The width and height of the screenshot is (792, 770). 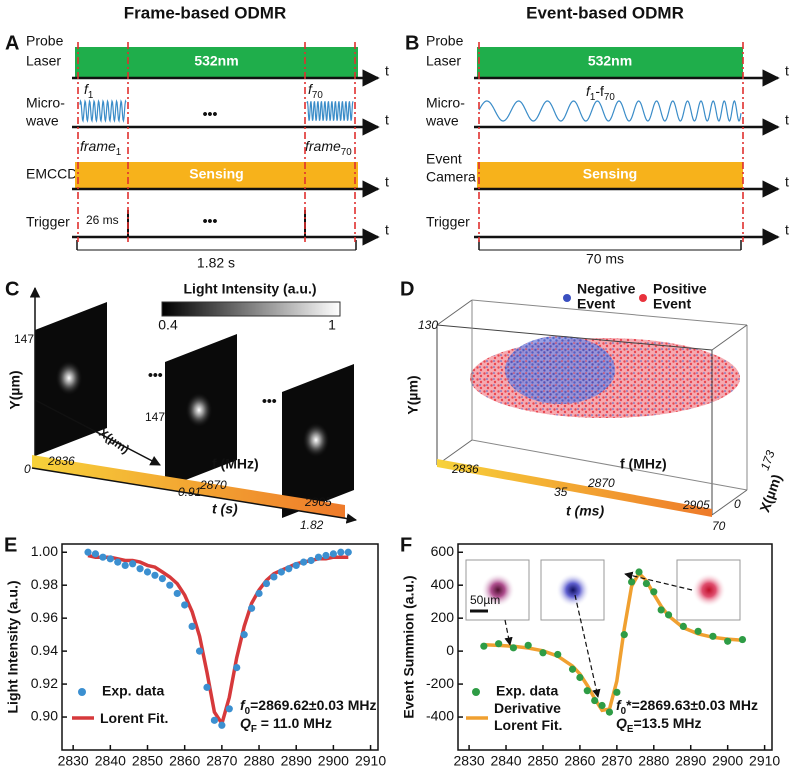 I want to click on total-label: 1.82 s, so click(x=216, y=263).